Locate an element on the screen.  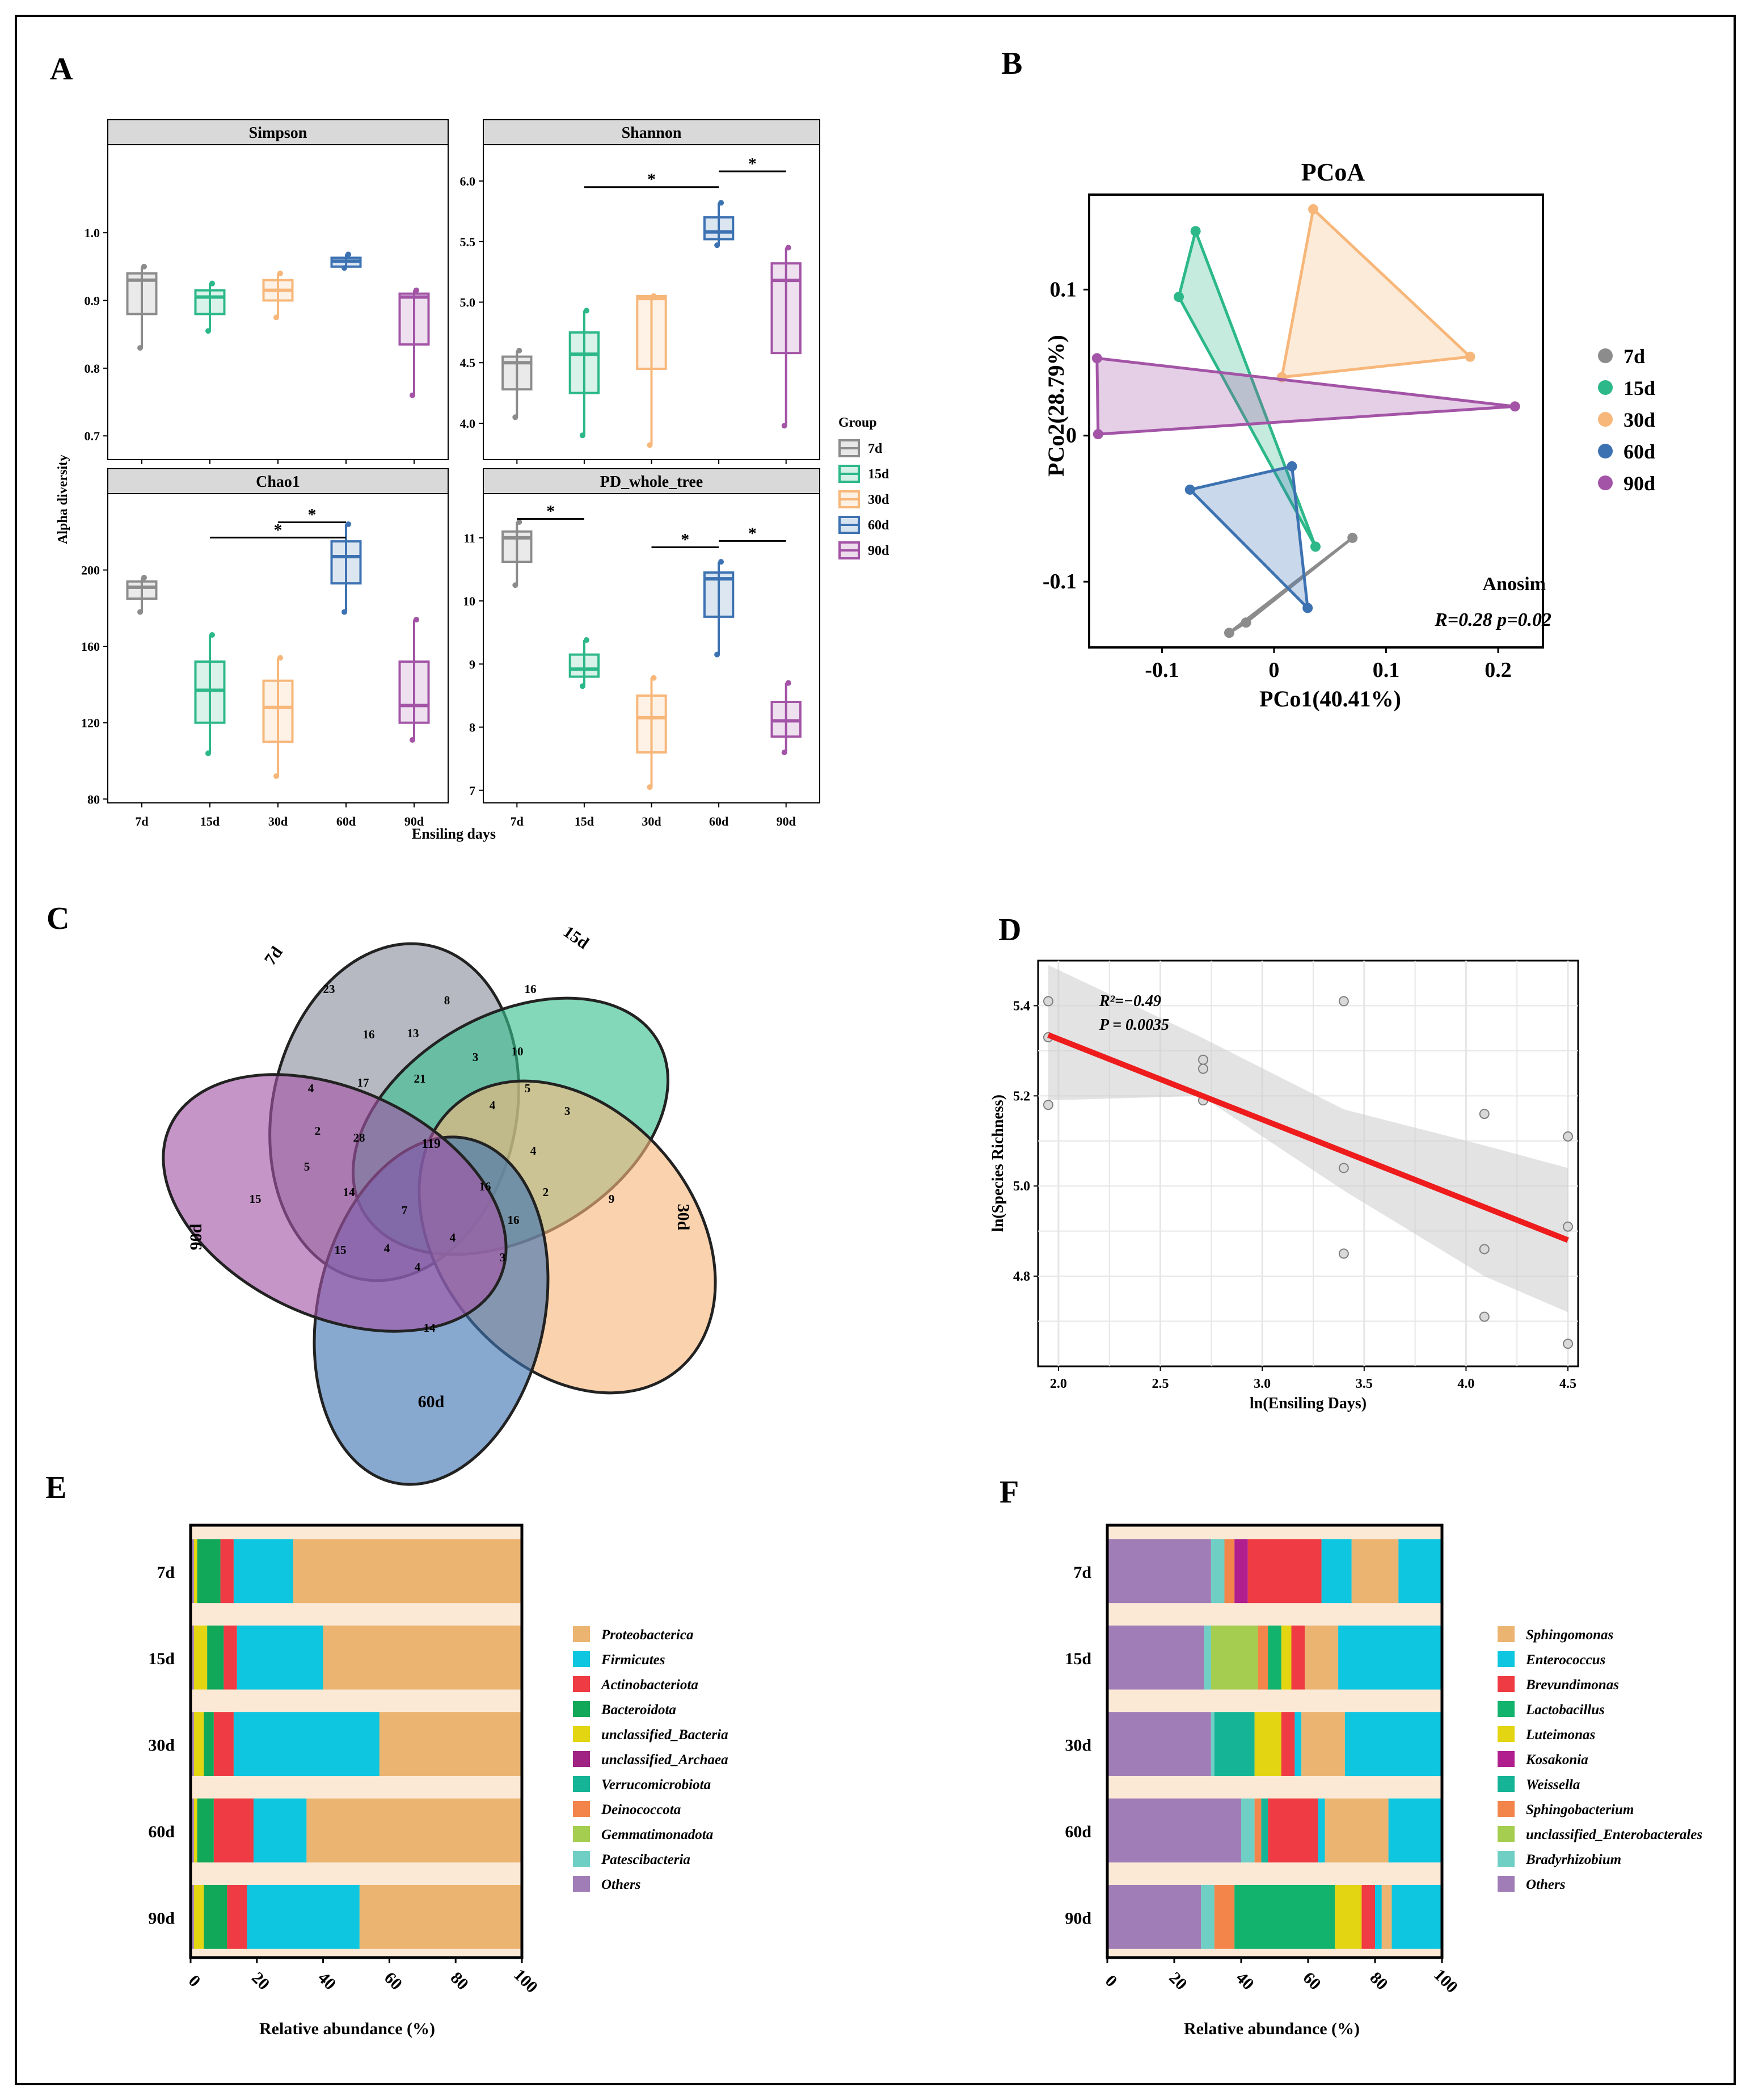
venn-count: 5 is located at coordinates (307, 1166).